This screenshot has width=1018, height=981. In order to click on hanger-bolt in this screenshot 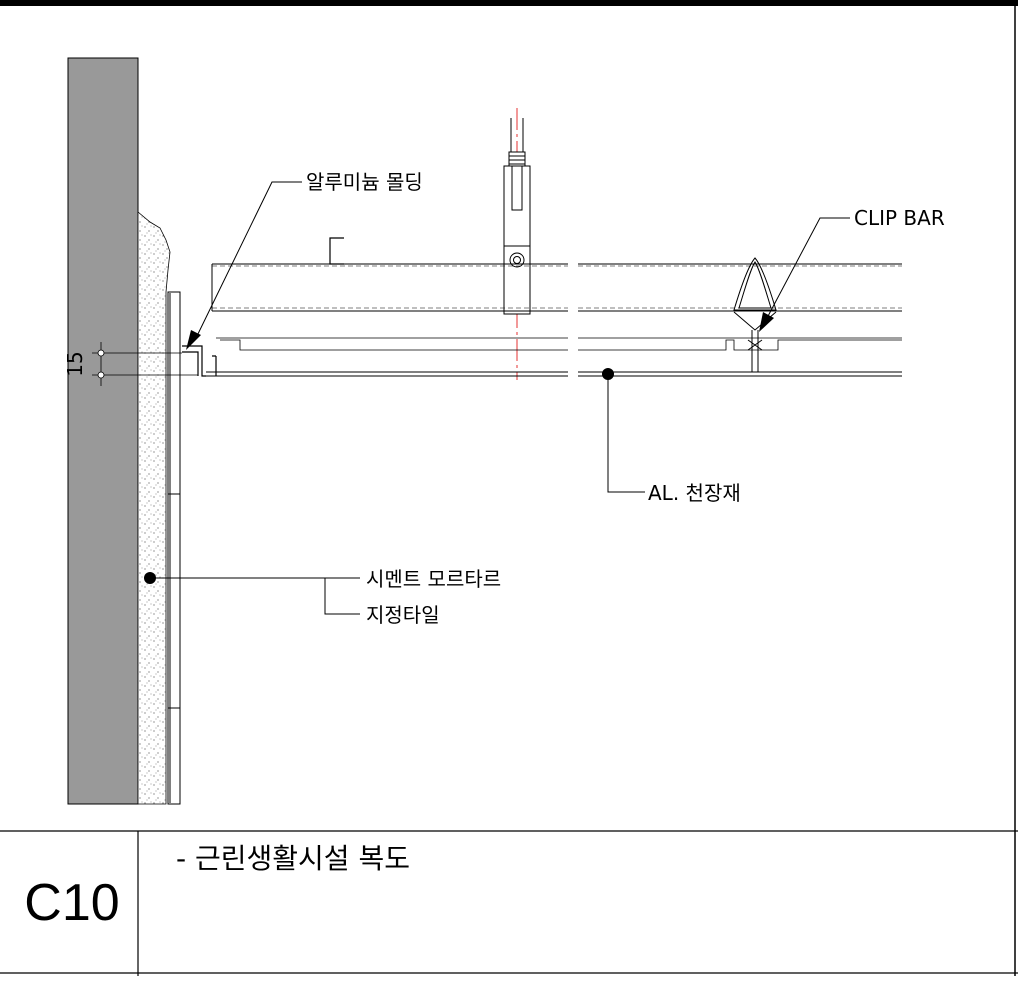, I will do `click(517, 216)`.